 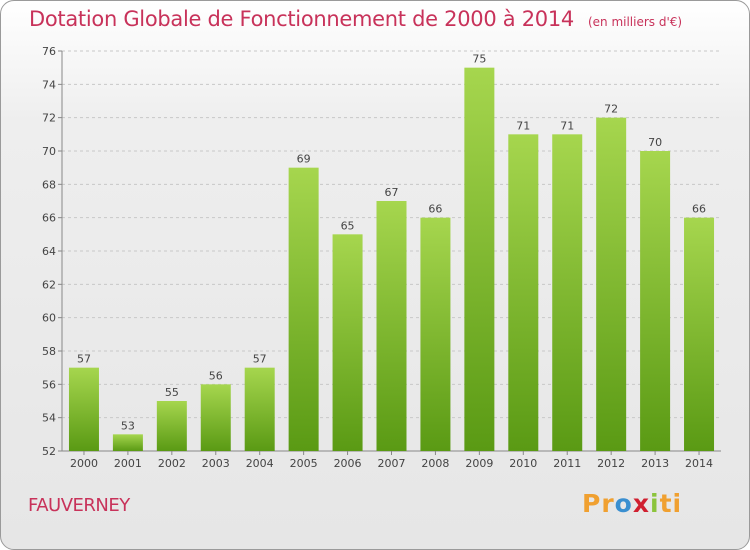 I want to click on bar-2012, so click(x=611, y=284).